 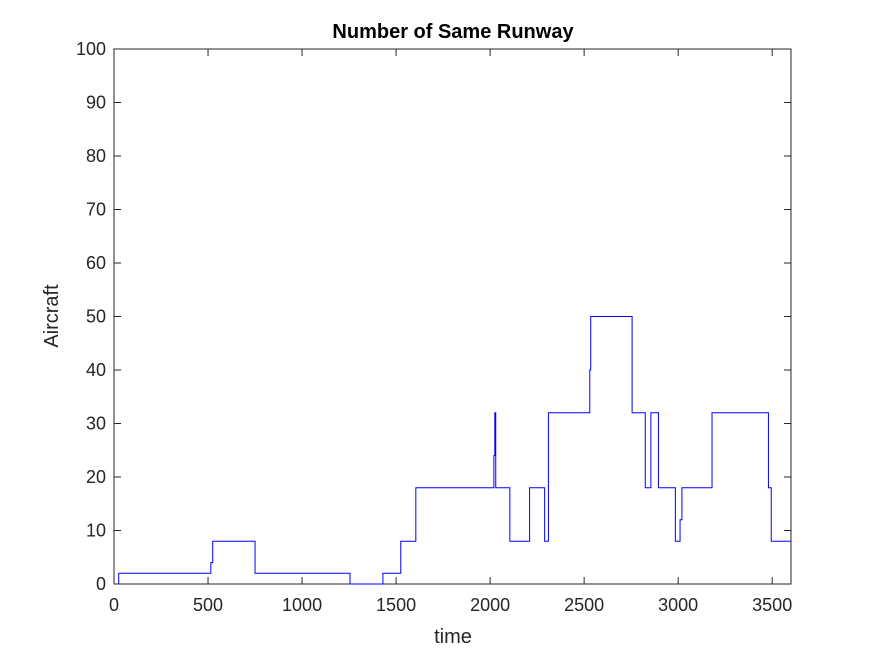 I want to click on y-tick-label: 90, so click(x=96, y=103).